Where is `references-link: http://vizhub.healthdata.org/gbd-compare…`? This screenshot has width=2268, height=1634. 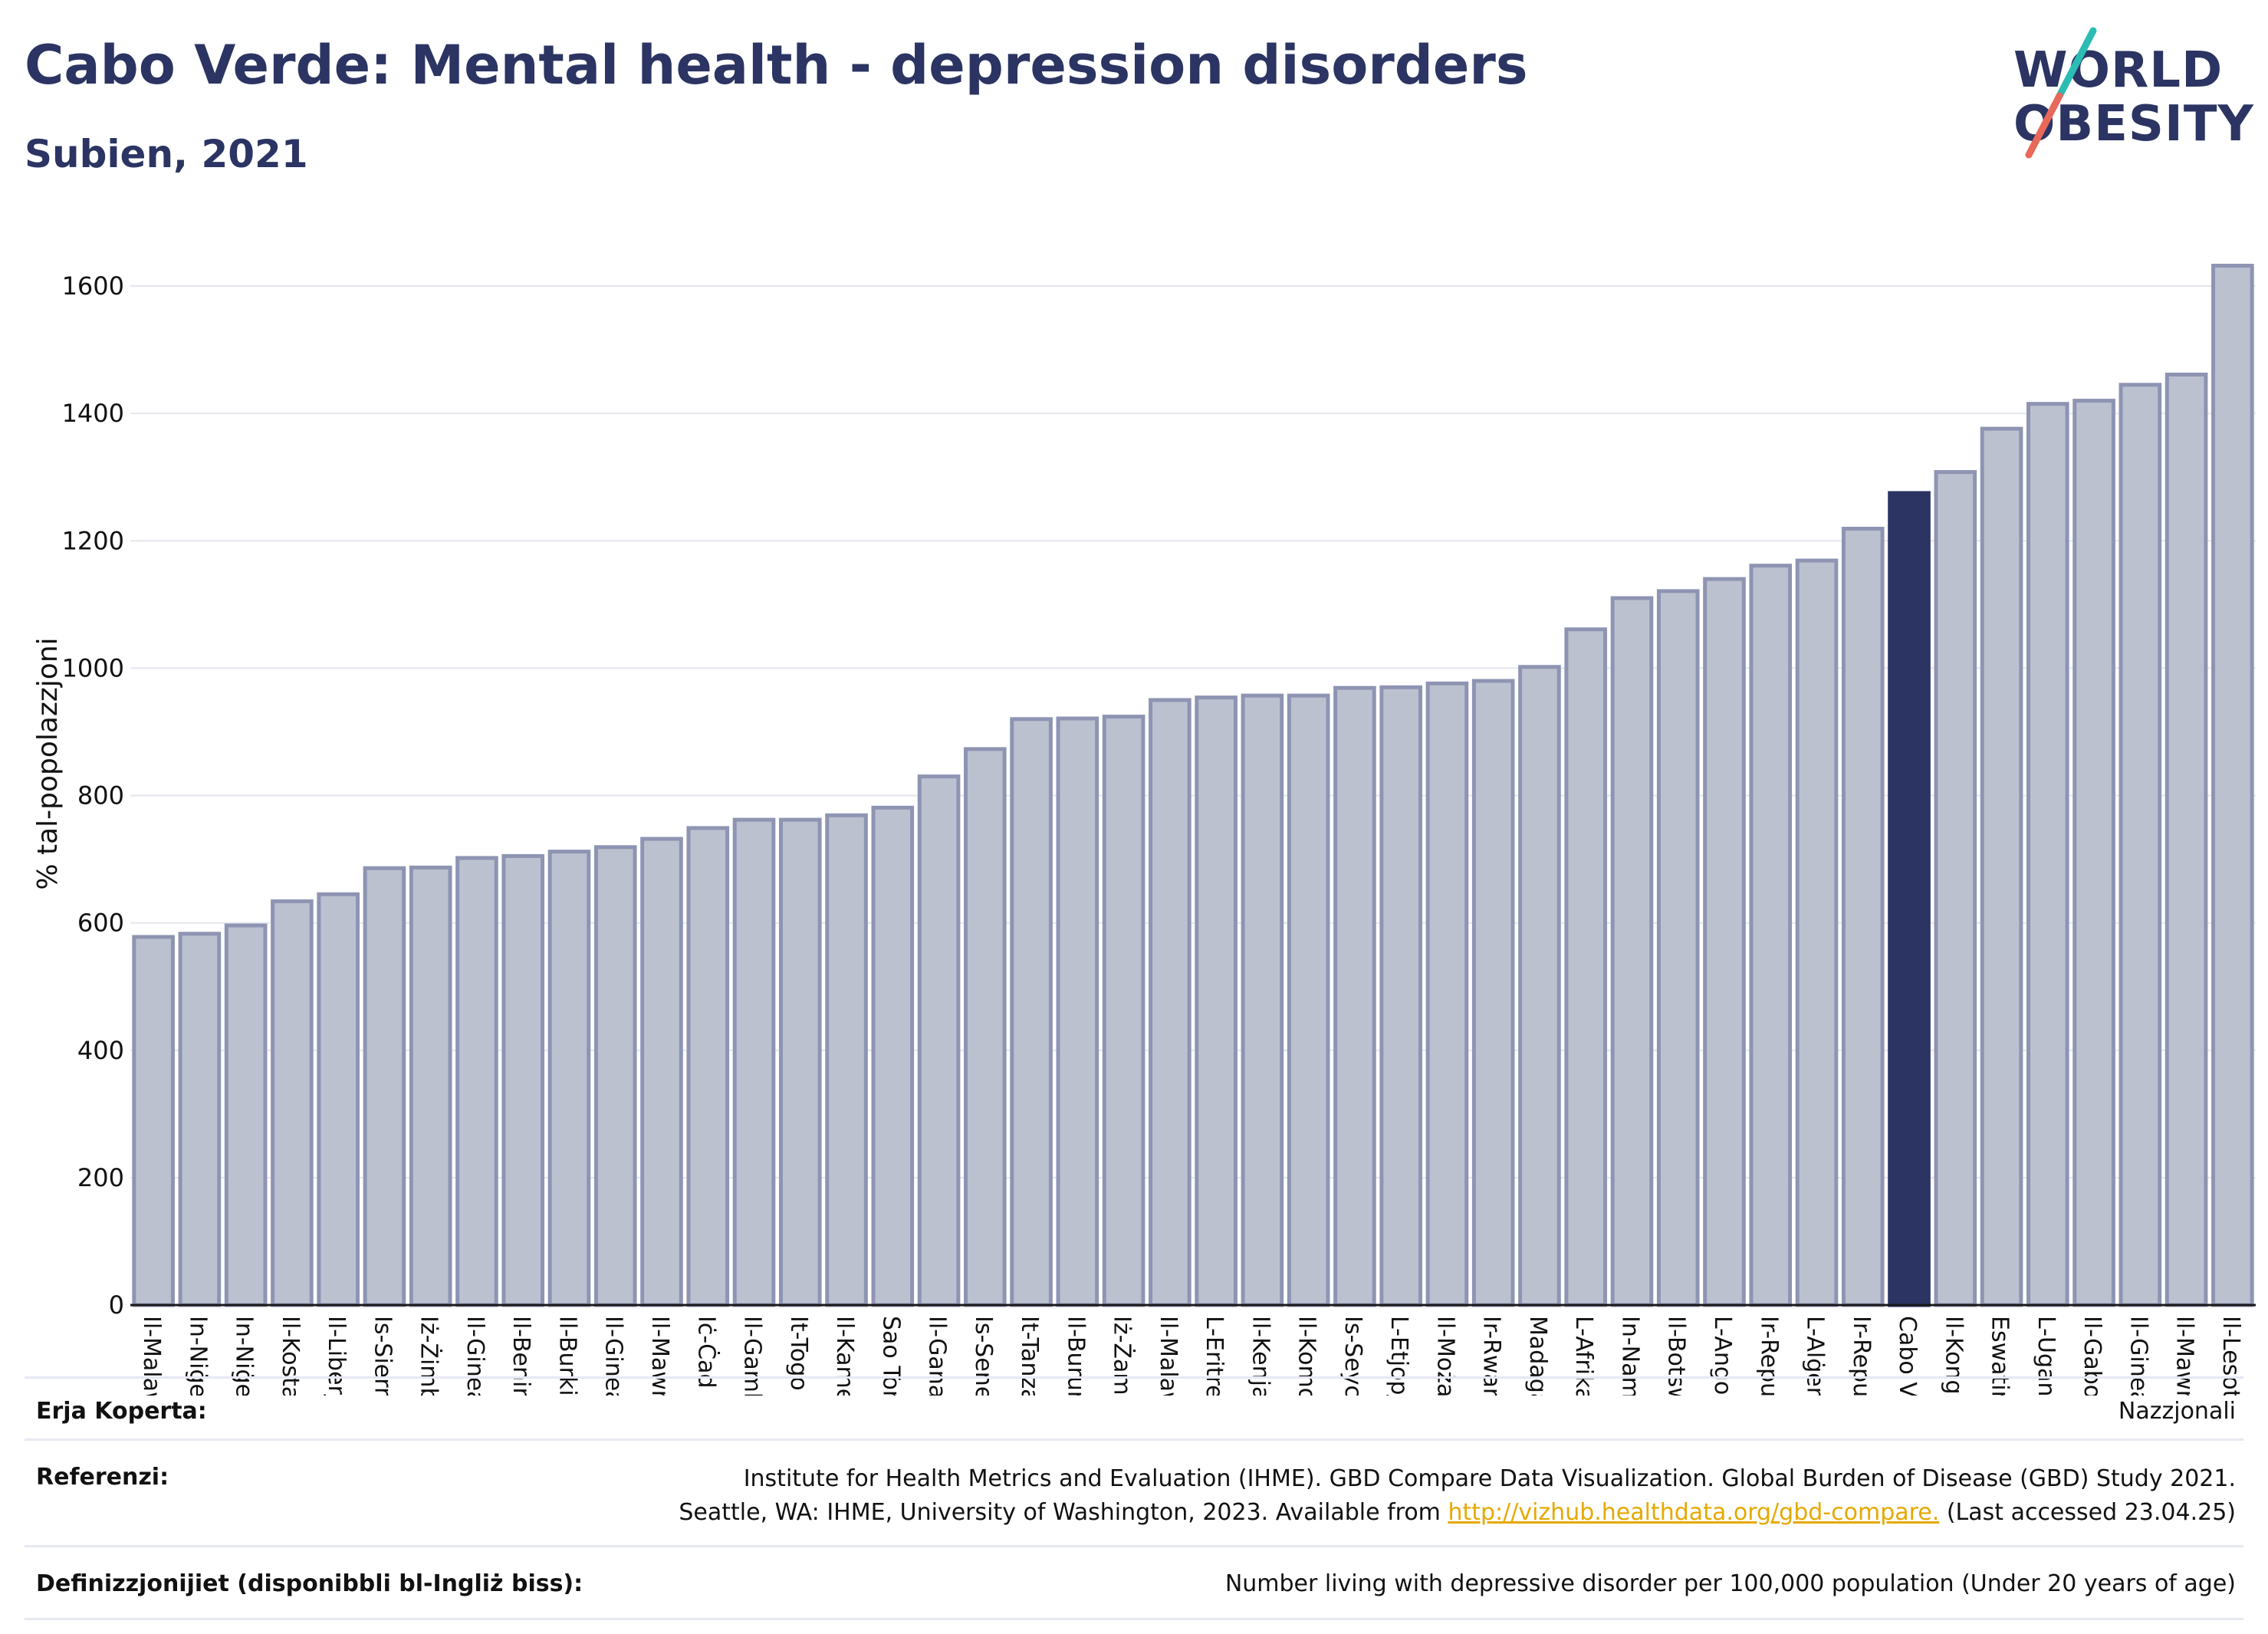
references-link: http://vizhub.healthdata.org/gbd-compare… is located at coordinates (1694, 1513).